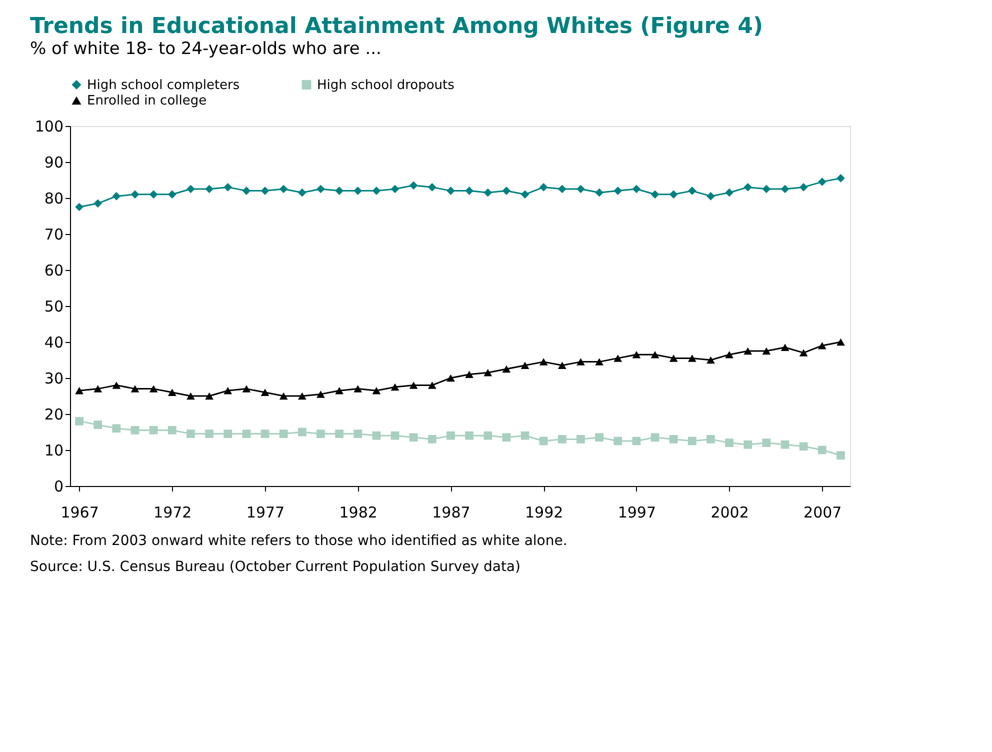  Describe the element at coordinates (59, 487) in the screenshot. I see `y-tick-label: 0` at that location.